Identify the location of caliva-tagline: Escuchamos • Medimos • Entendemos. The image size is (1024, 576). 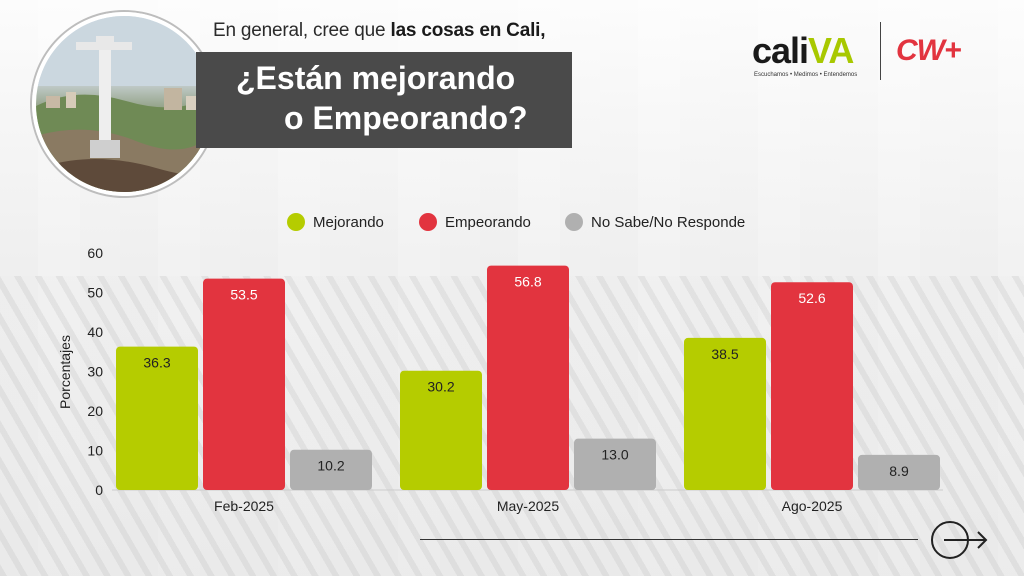
(806, 75).